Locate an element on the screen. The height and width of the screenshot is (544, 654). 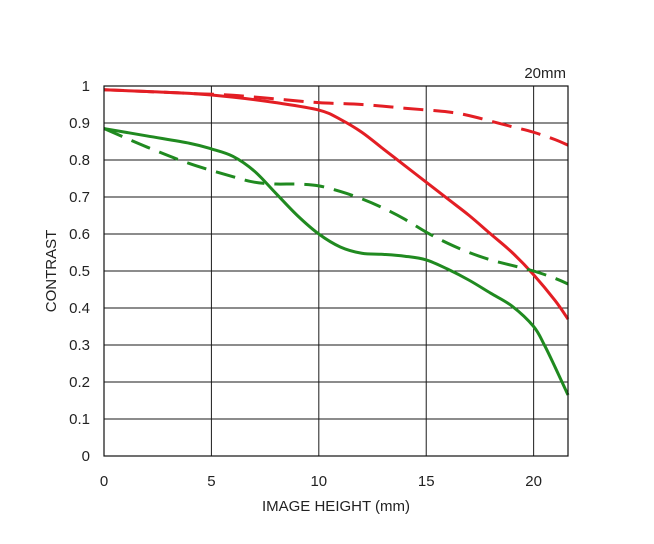
y-tick-label: 1 is located at coordinates (86, 86).